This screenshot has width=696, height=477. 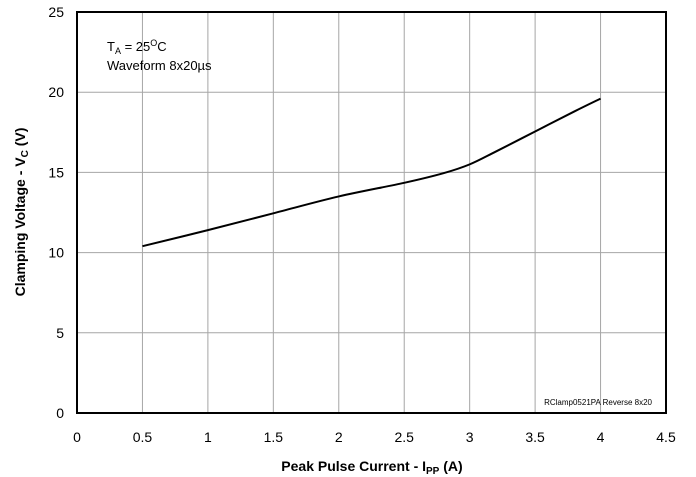 I want to click on x-tick-label: 2, so click(x=339, y=437).